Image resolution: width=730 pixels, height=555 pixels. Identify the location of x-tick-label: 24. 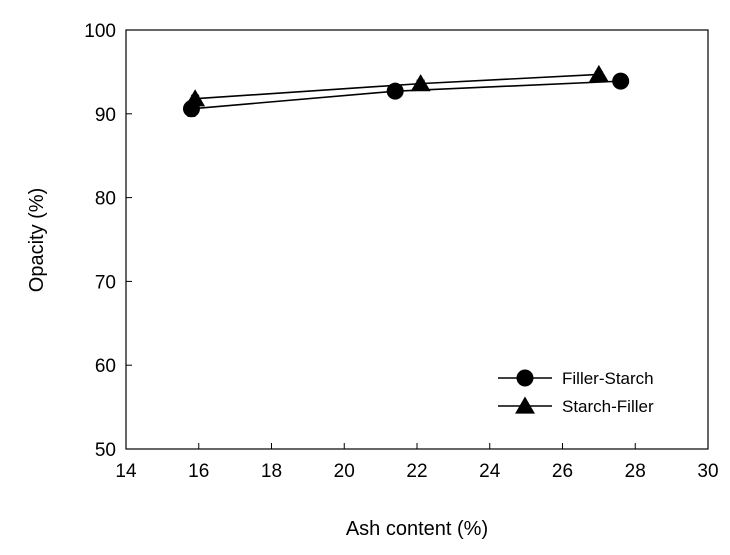
(490, 471).